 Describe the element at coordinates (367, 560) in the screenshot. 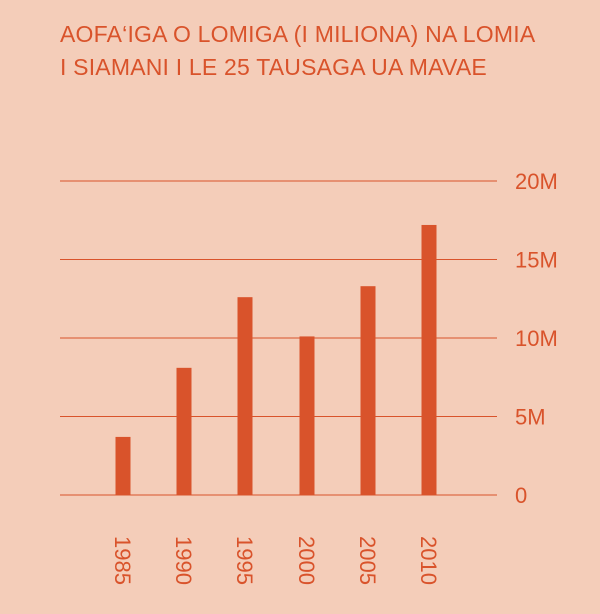

I see `x-tick-label-2005: 2005` at that location.